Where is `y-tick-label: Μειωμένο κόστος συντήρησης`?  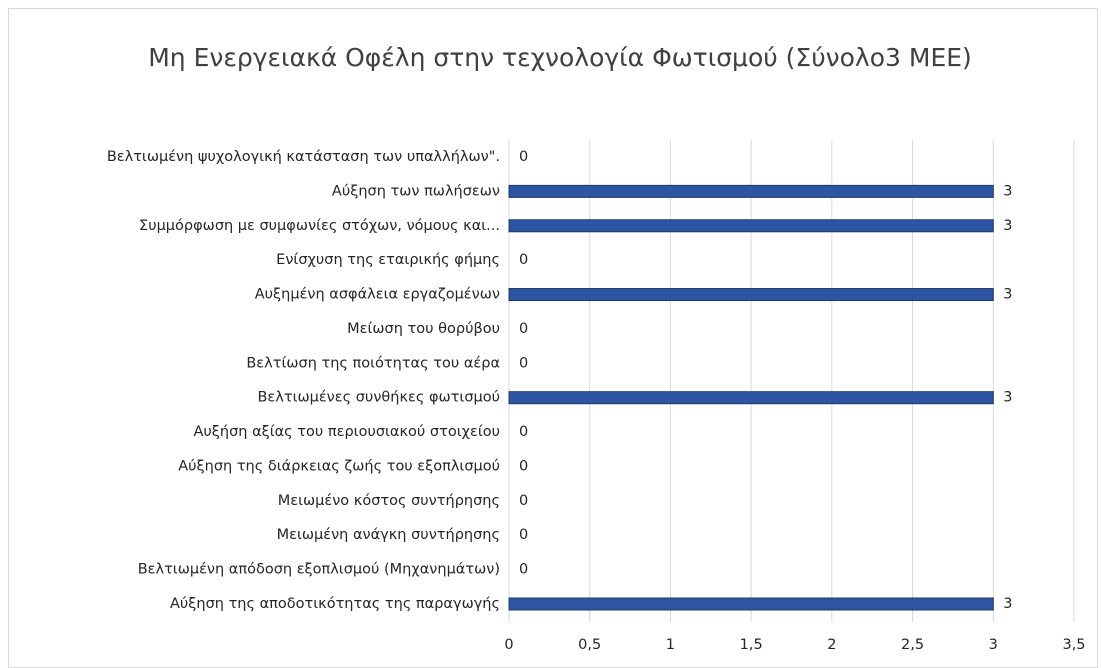 y-tick-label: Μειωμένο κόστος συντήρησης is located at coordinates (389, 501).